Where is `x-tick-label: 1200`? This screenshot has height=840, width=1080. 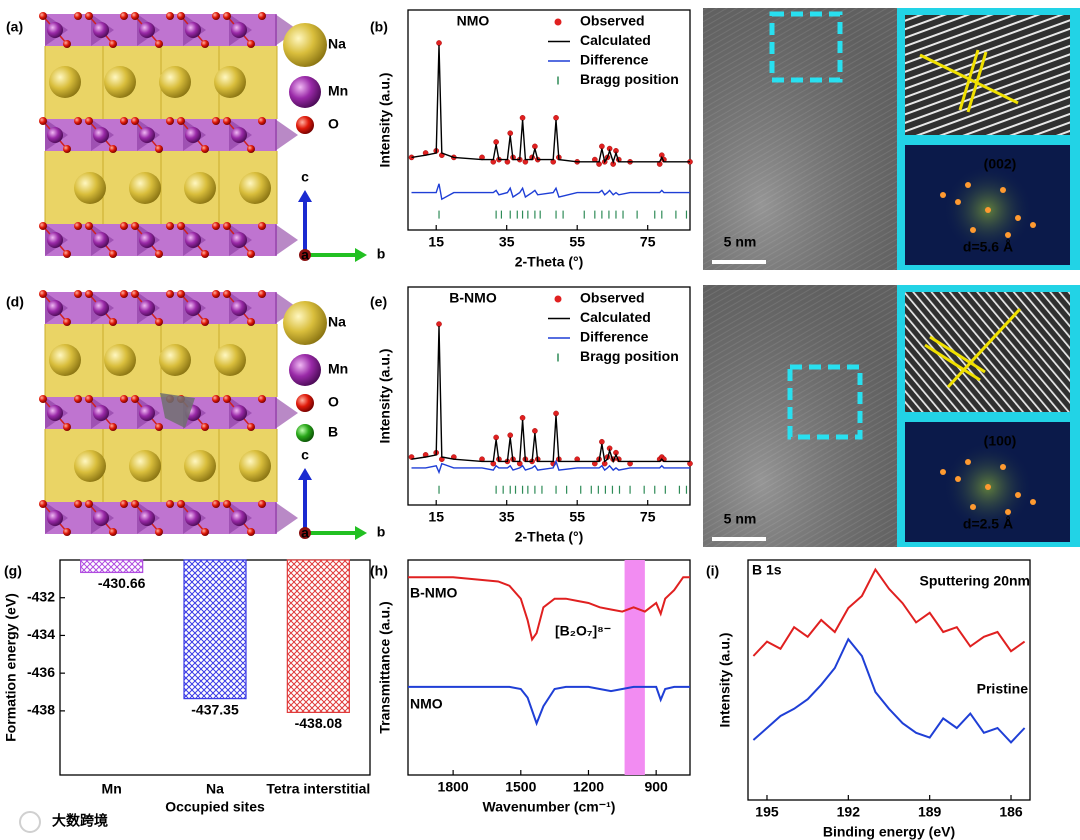
x-tick-label: 1200 is located at coordinates (588, 787).